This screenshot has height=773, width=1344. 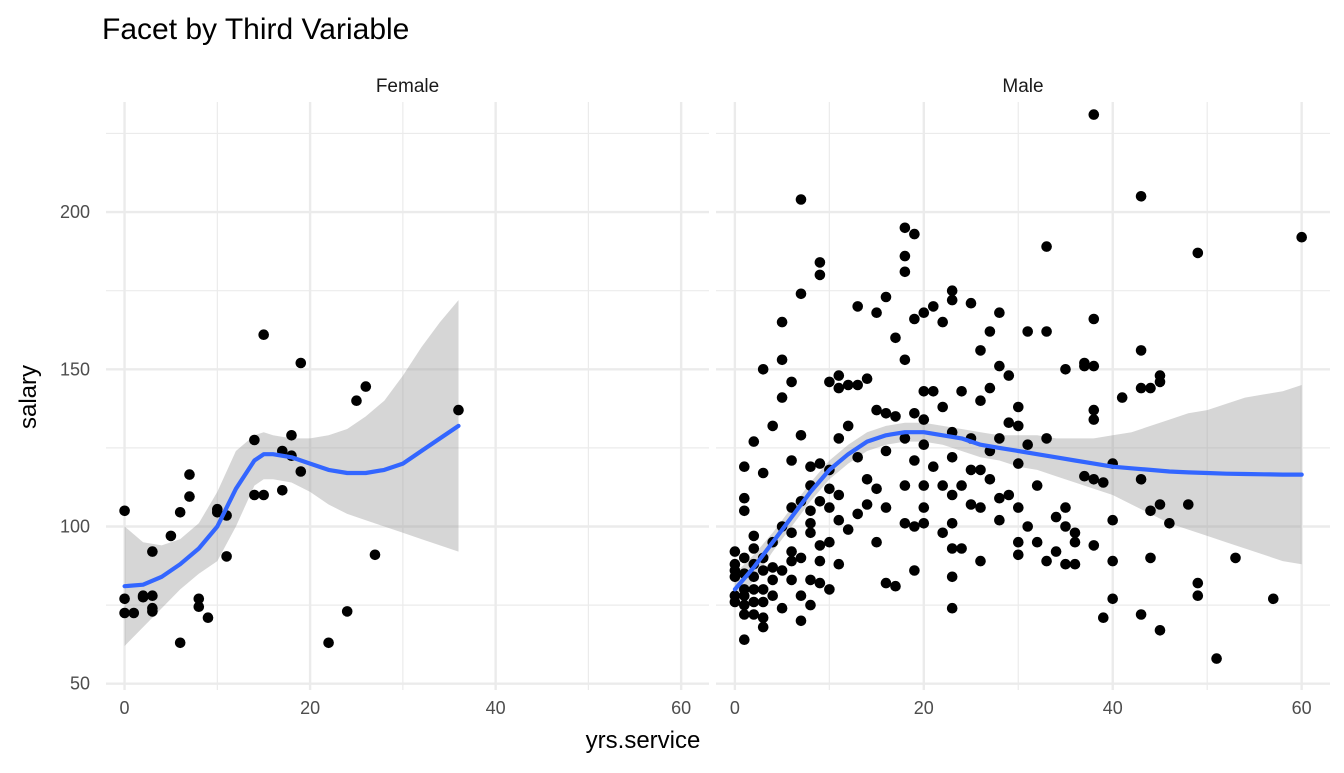 What do you see at coordinates (681, 708) in the screenshot?
I see `x-tick-label: 60` at bounding box center [681, 708].